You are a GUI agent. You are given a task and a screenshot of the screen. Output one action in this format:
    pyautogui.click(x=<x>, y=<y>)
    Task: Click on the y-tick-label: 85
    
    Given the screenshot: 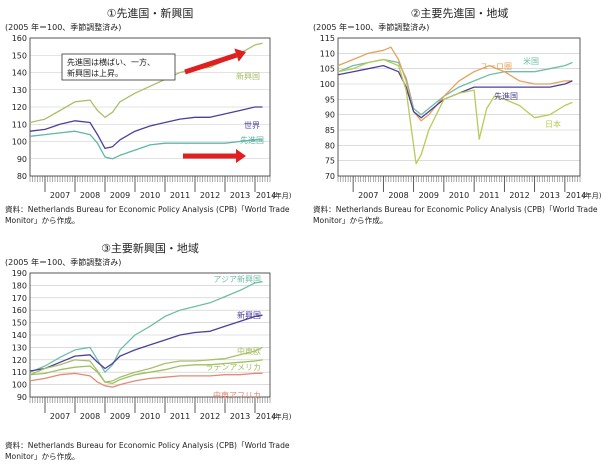 What is the action you would take?
    pyautogui.click(x=330, y=130)
    